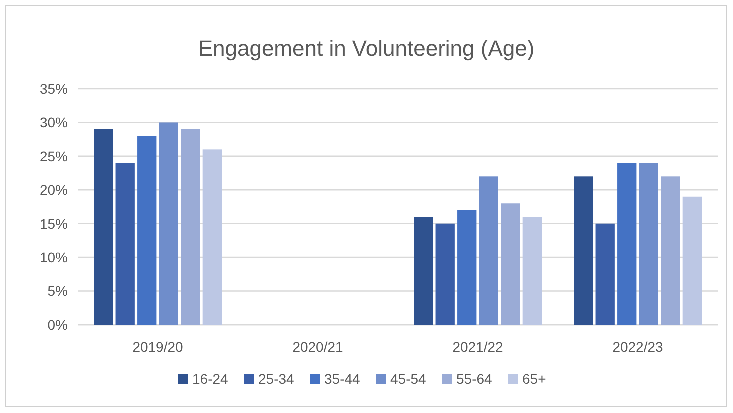 The height and width of the screenshot is (413, 733). I want to click on legend-label: 16-24, so click(210, 378).